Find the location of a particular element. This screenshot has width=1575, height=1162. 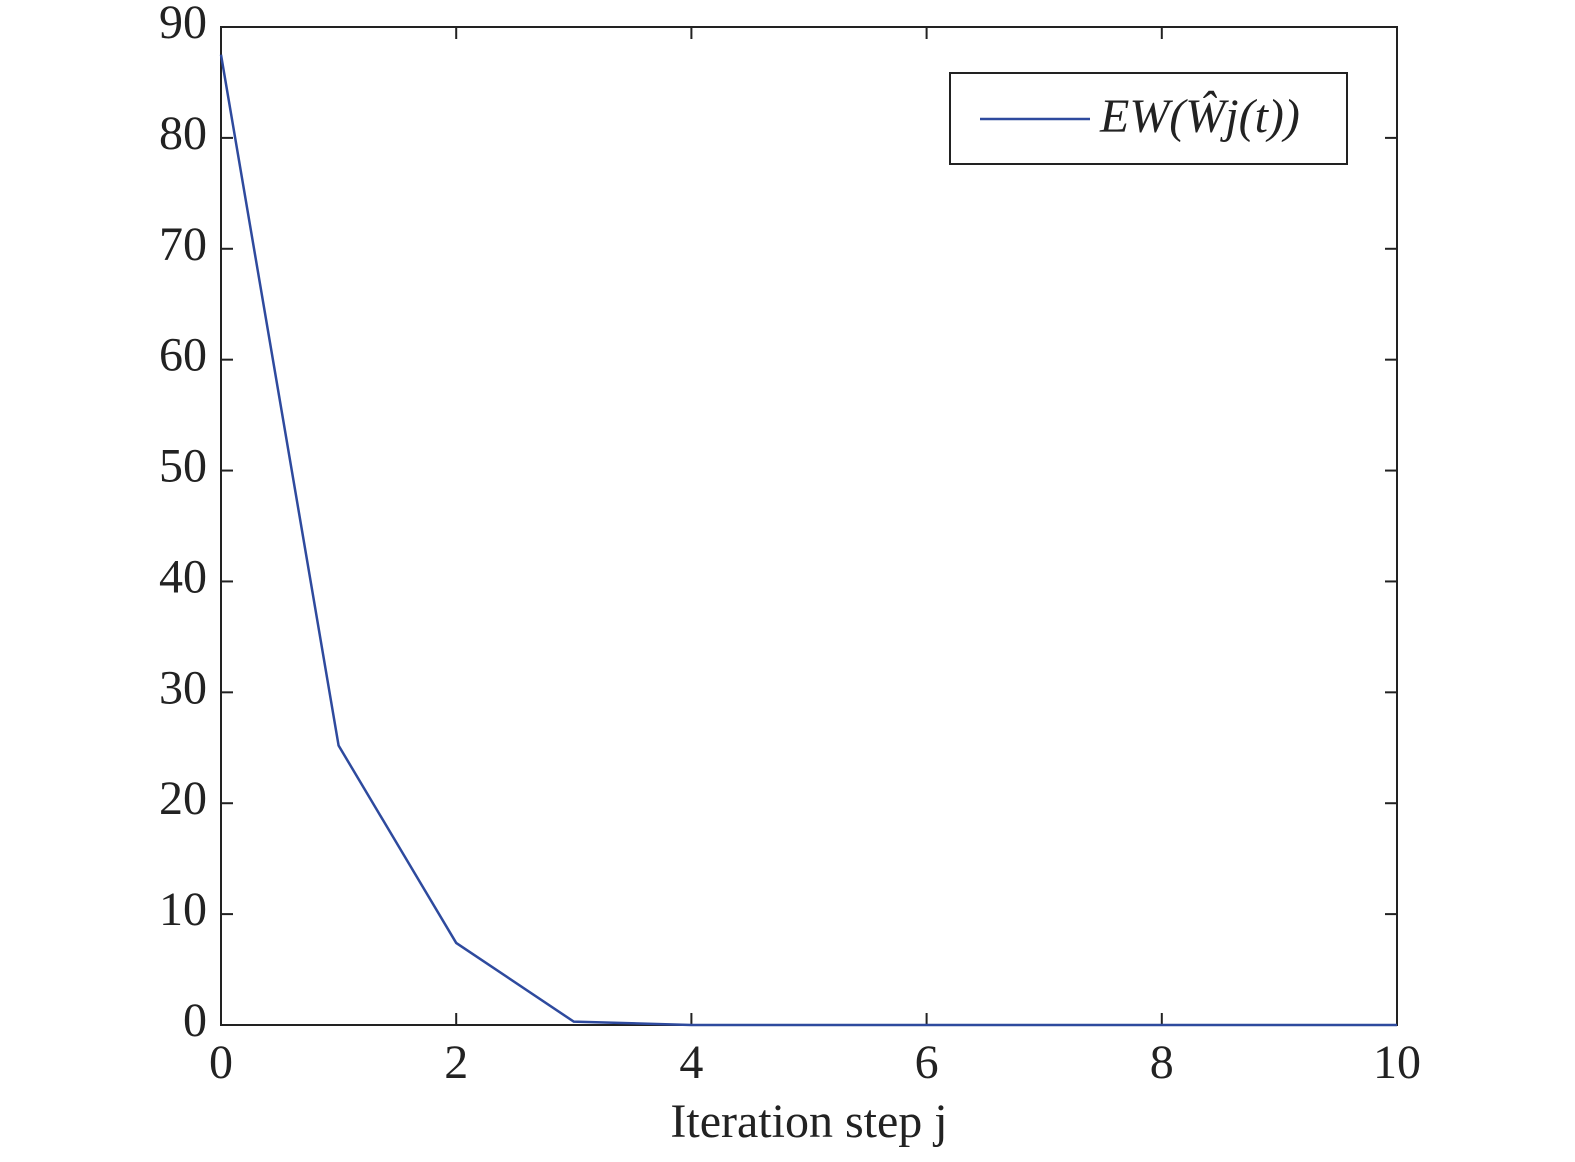

y-tick-label: 60 is located at coordinates (183, 355).